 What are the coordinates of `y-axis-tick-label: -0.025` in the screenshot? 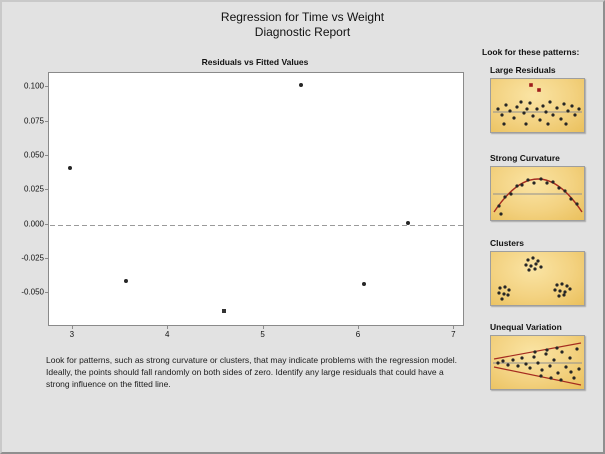 It's located at (32, 258).